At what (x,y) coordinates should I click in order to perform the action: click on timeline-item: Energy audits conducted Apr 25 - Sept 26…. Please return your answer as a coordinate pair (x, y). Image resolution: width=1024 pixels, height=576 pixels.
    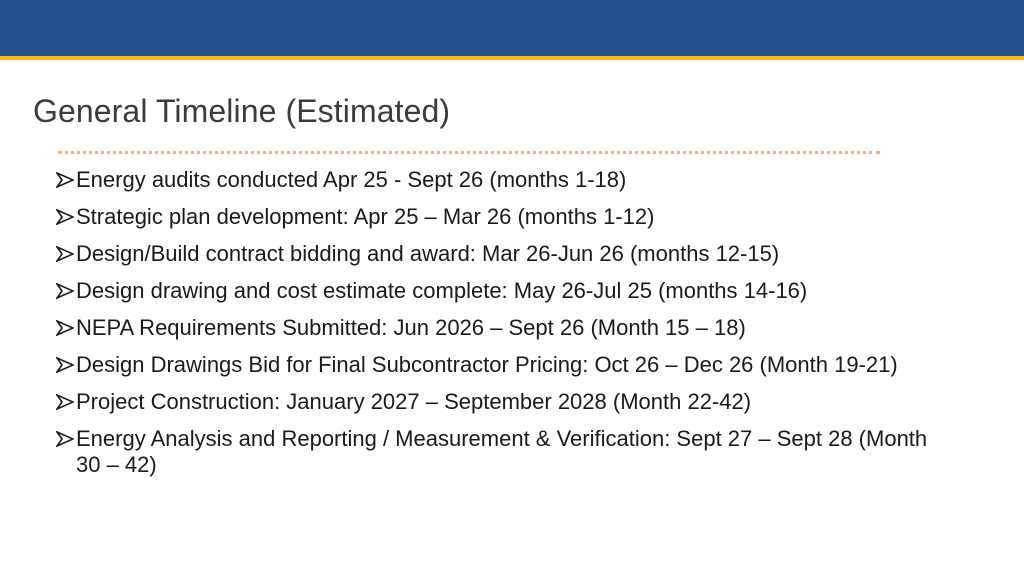
    Looking at the image, I should click on (506, 180).